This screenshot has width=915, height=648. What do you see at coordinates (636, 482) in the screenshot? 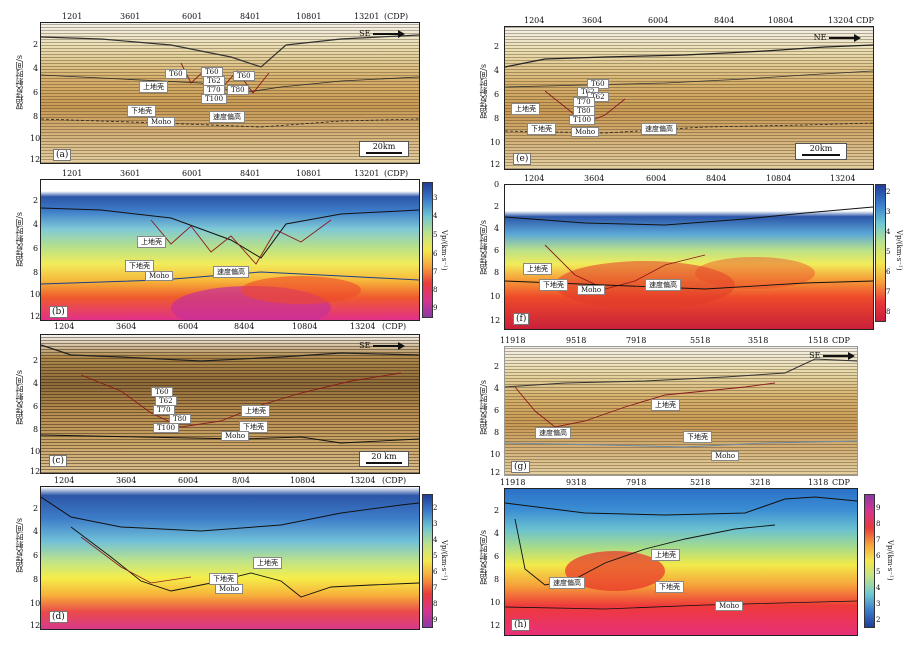
I see `cdp-tick: 7918` at bounding box center [636, 482].